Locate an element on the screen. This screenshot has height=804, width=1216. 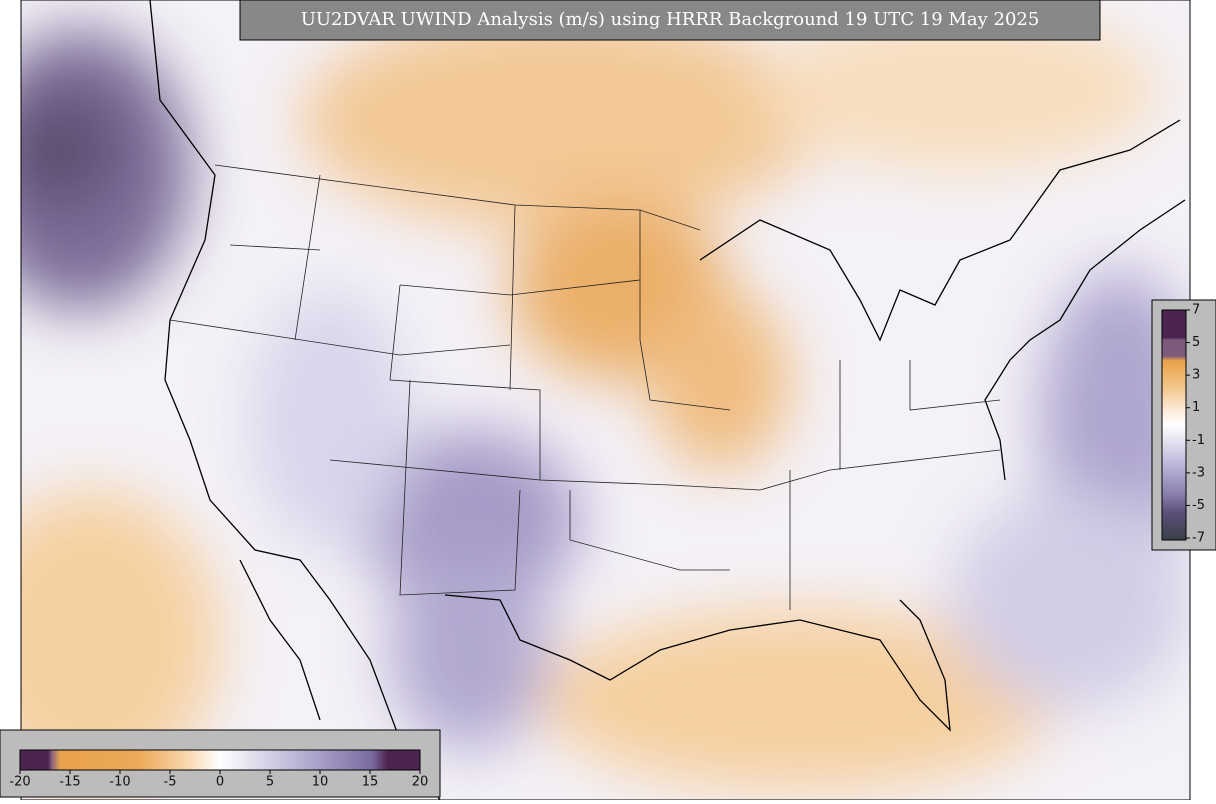
tick-label: 20 is located at coordinates (420, 782).